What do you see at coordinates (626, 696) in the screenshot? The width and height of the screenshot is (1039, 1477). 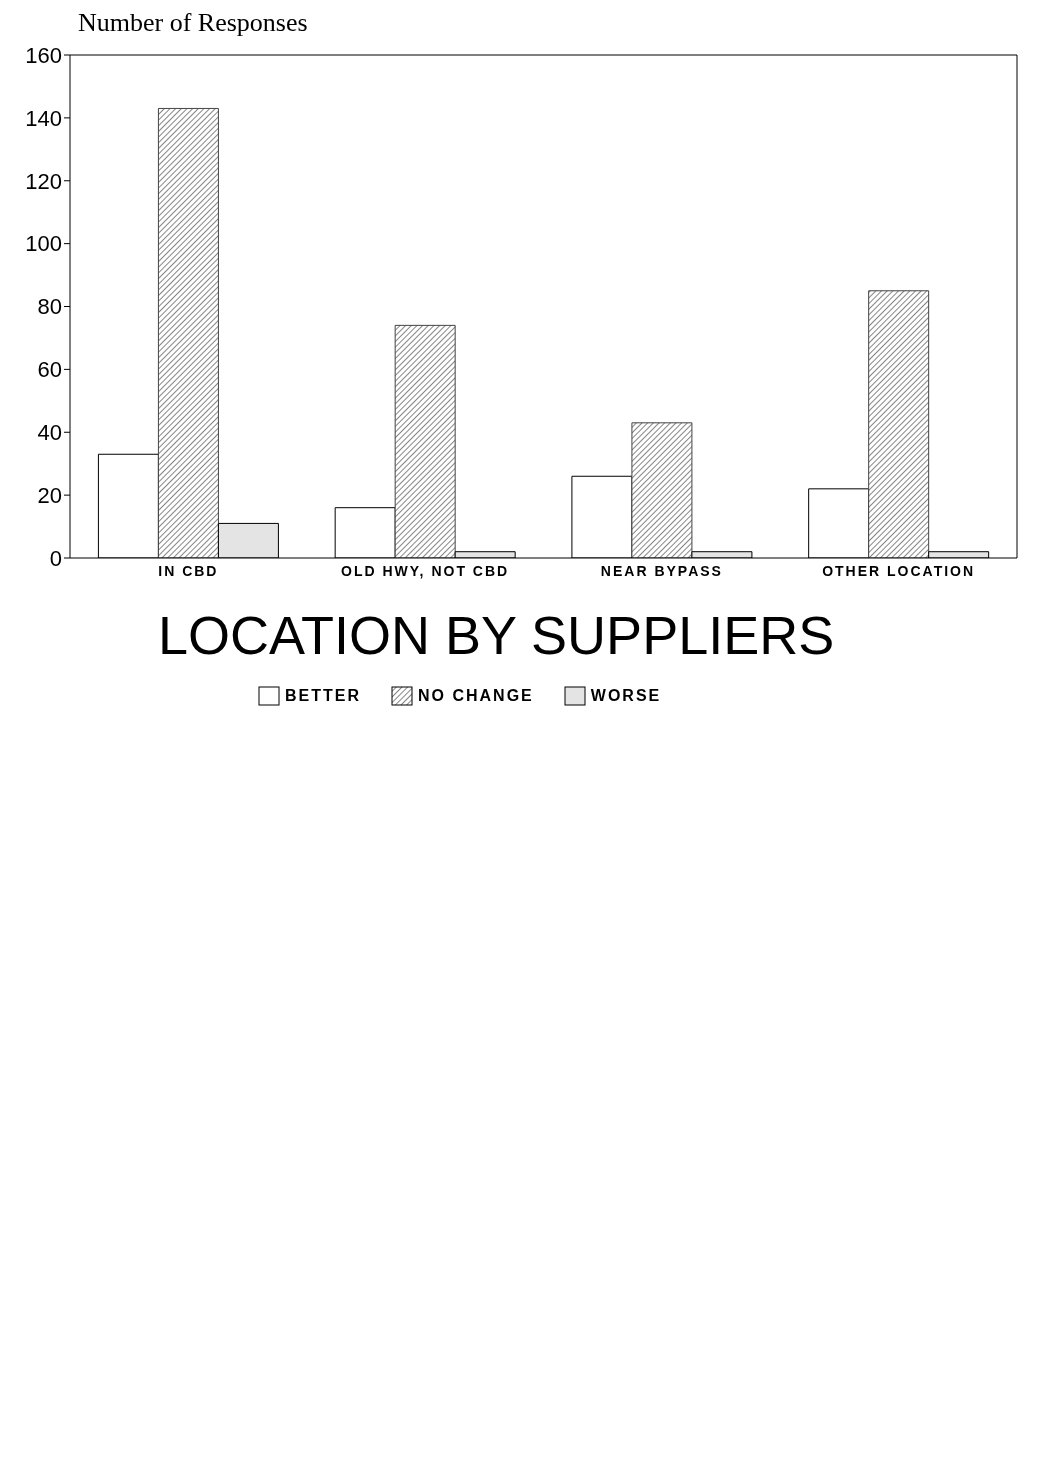 I see `legend-label: WORSE` at bounding box center [626, 696].